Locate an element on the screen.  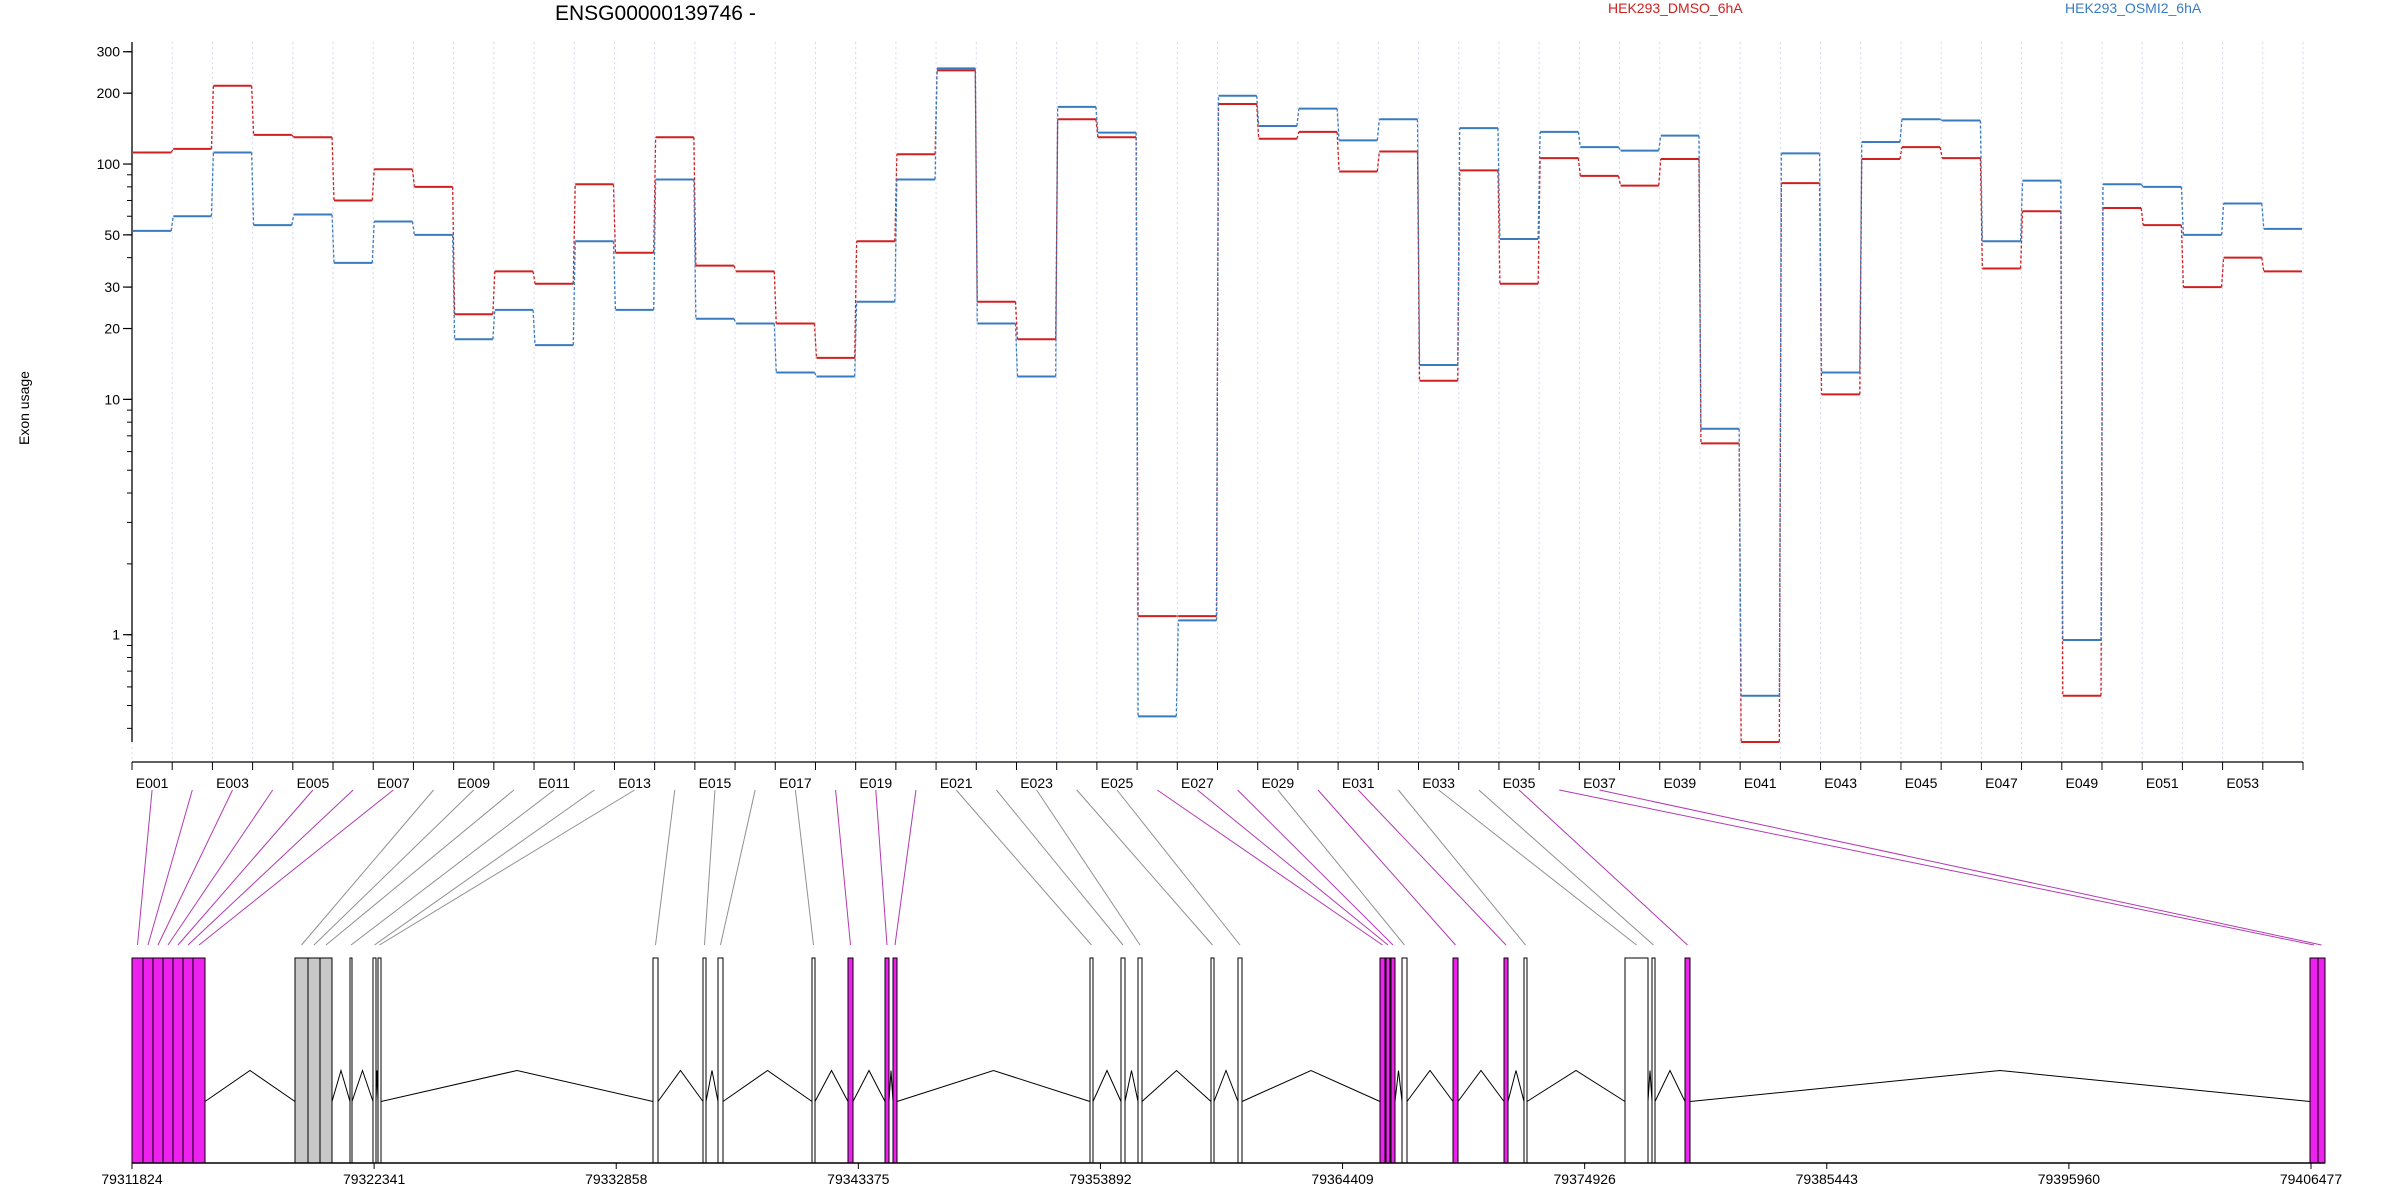
x-tick-label: E005 is located at coordinates (313, 783).